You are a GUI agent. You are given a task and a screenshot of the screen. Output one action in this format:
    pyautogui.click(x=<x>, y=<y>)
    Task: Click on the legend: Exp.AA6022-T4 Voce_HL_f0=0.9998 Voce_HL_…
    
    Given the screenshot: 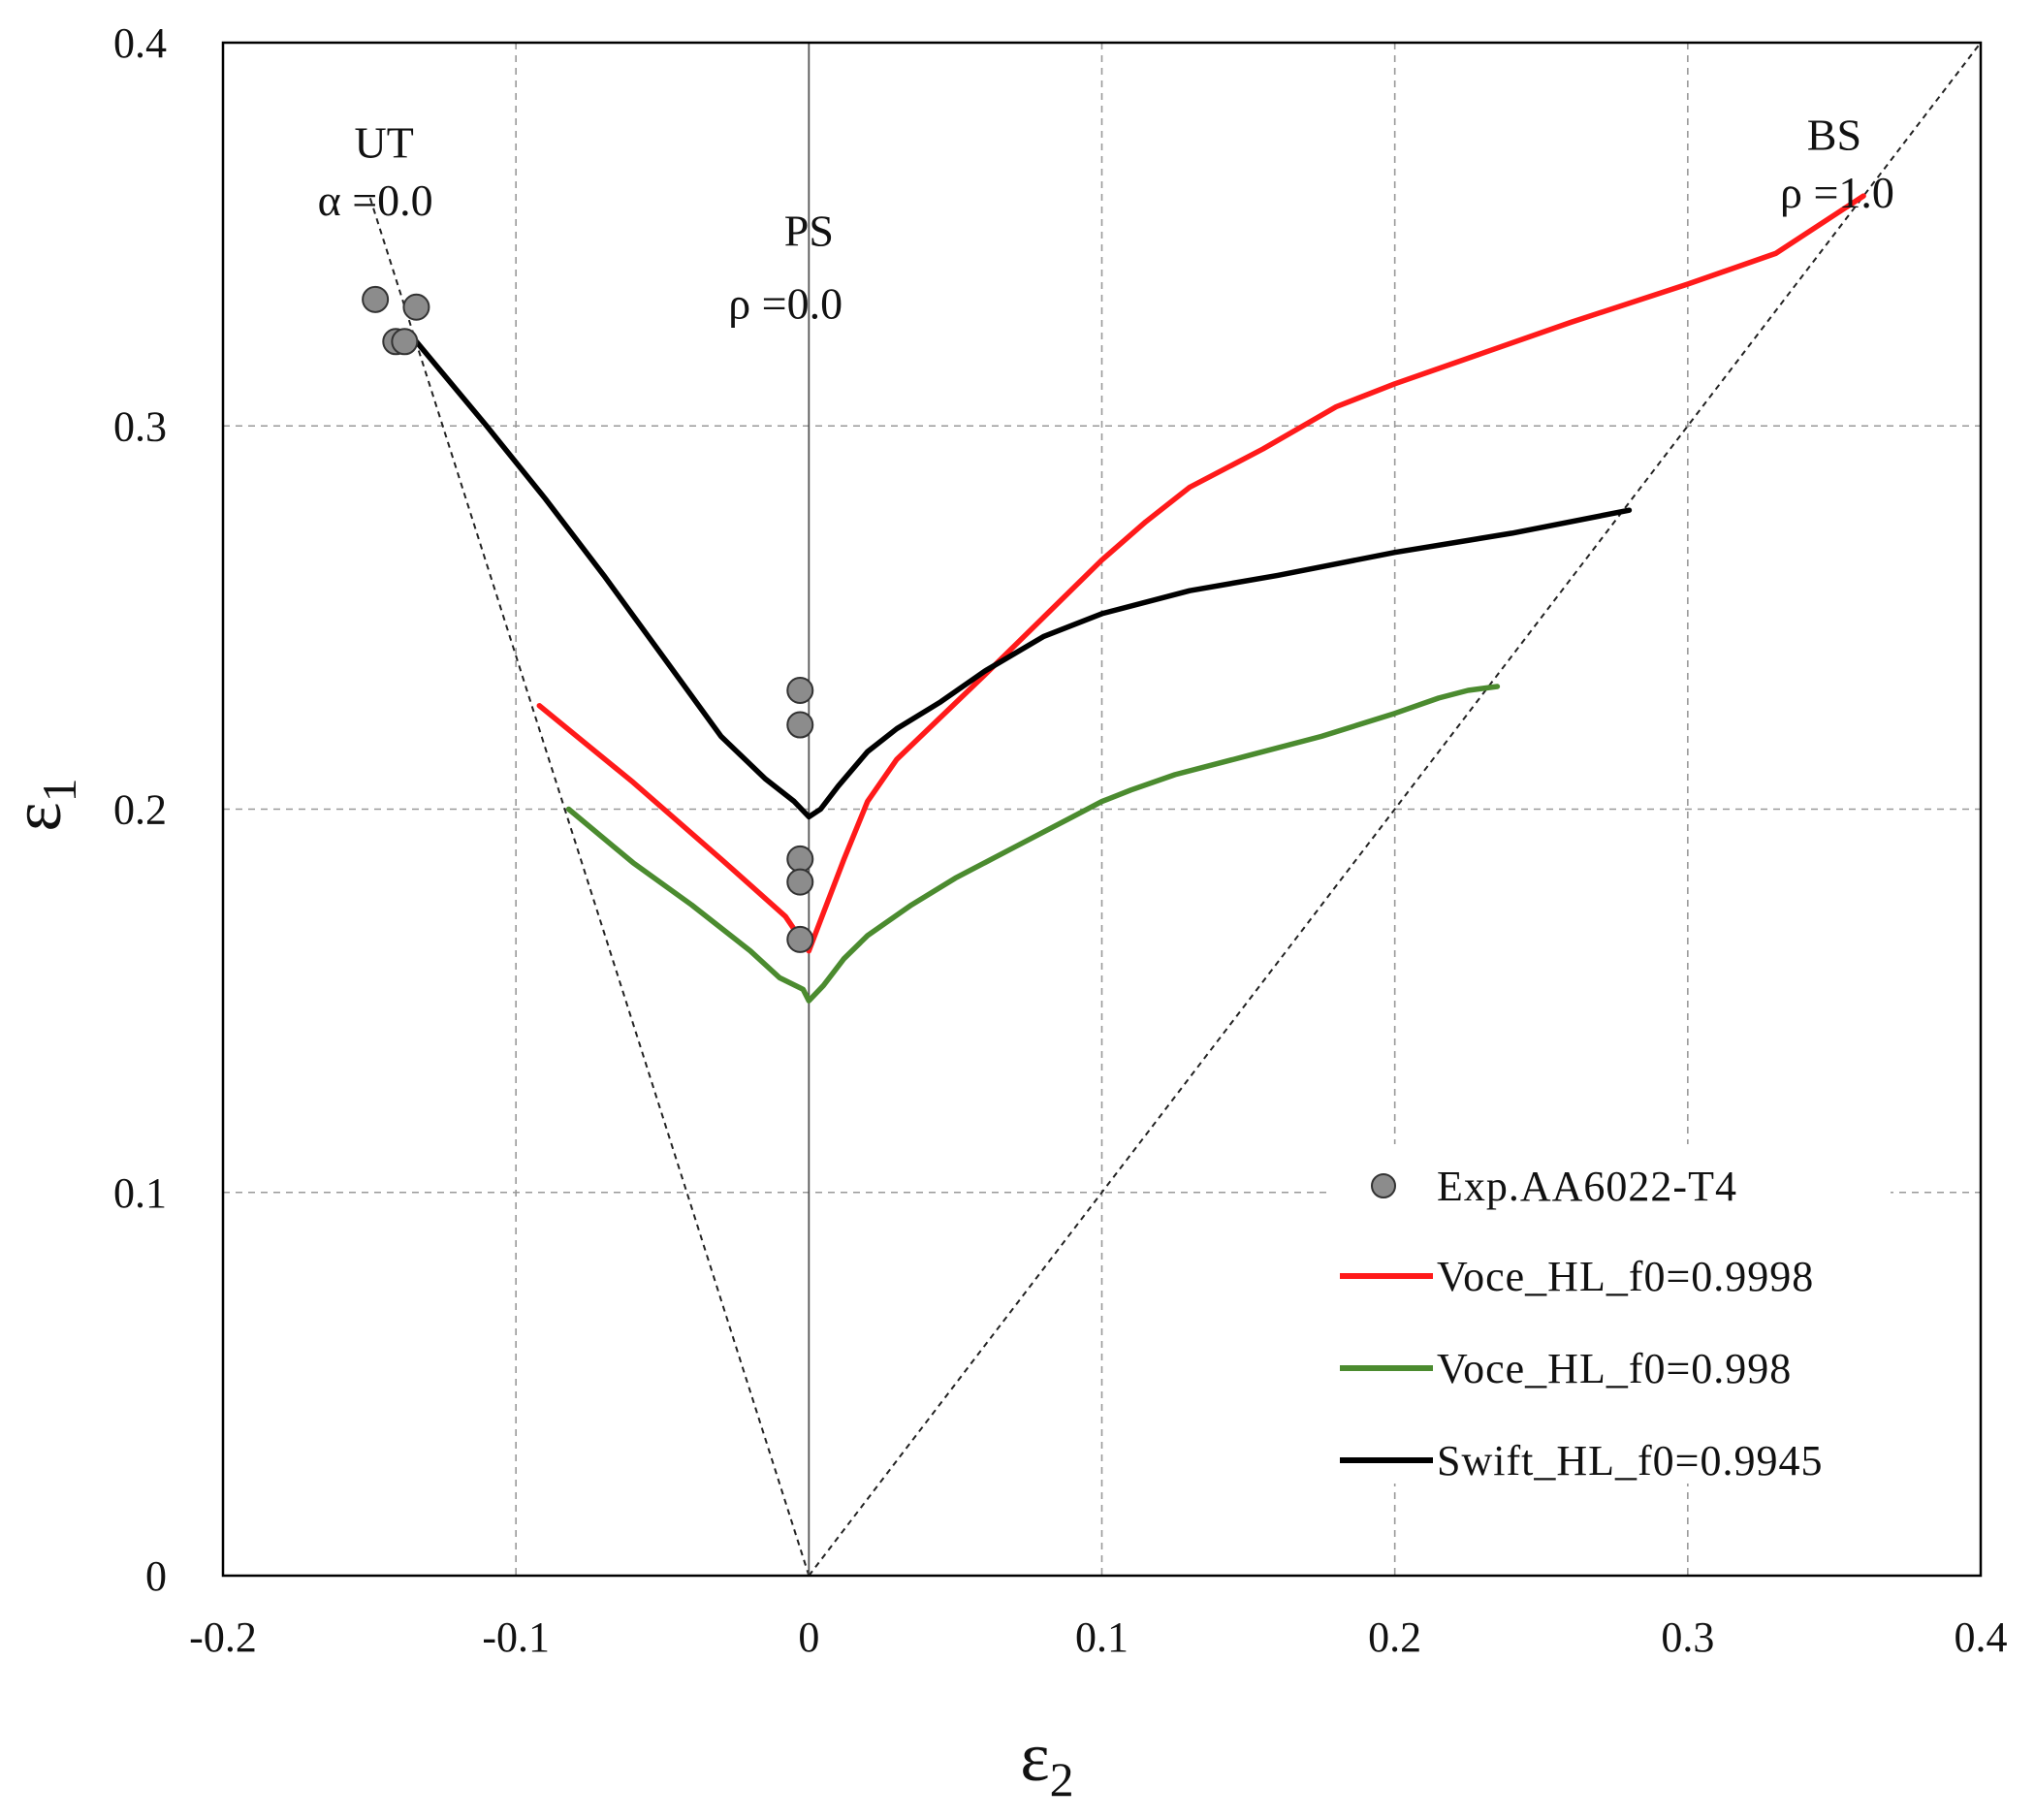 What is the action you would take?
    pyautogui.click(x=1611, y=1314)
    